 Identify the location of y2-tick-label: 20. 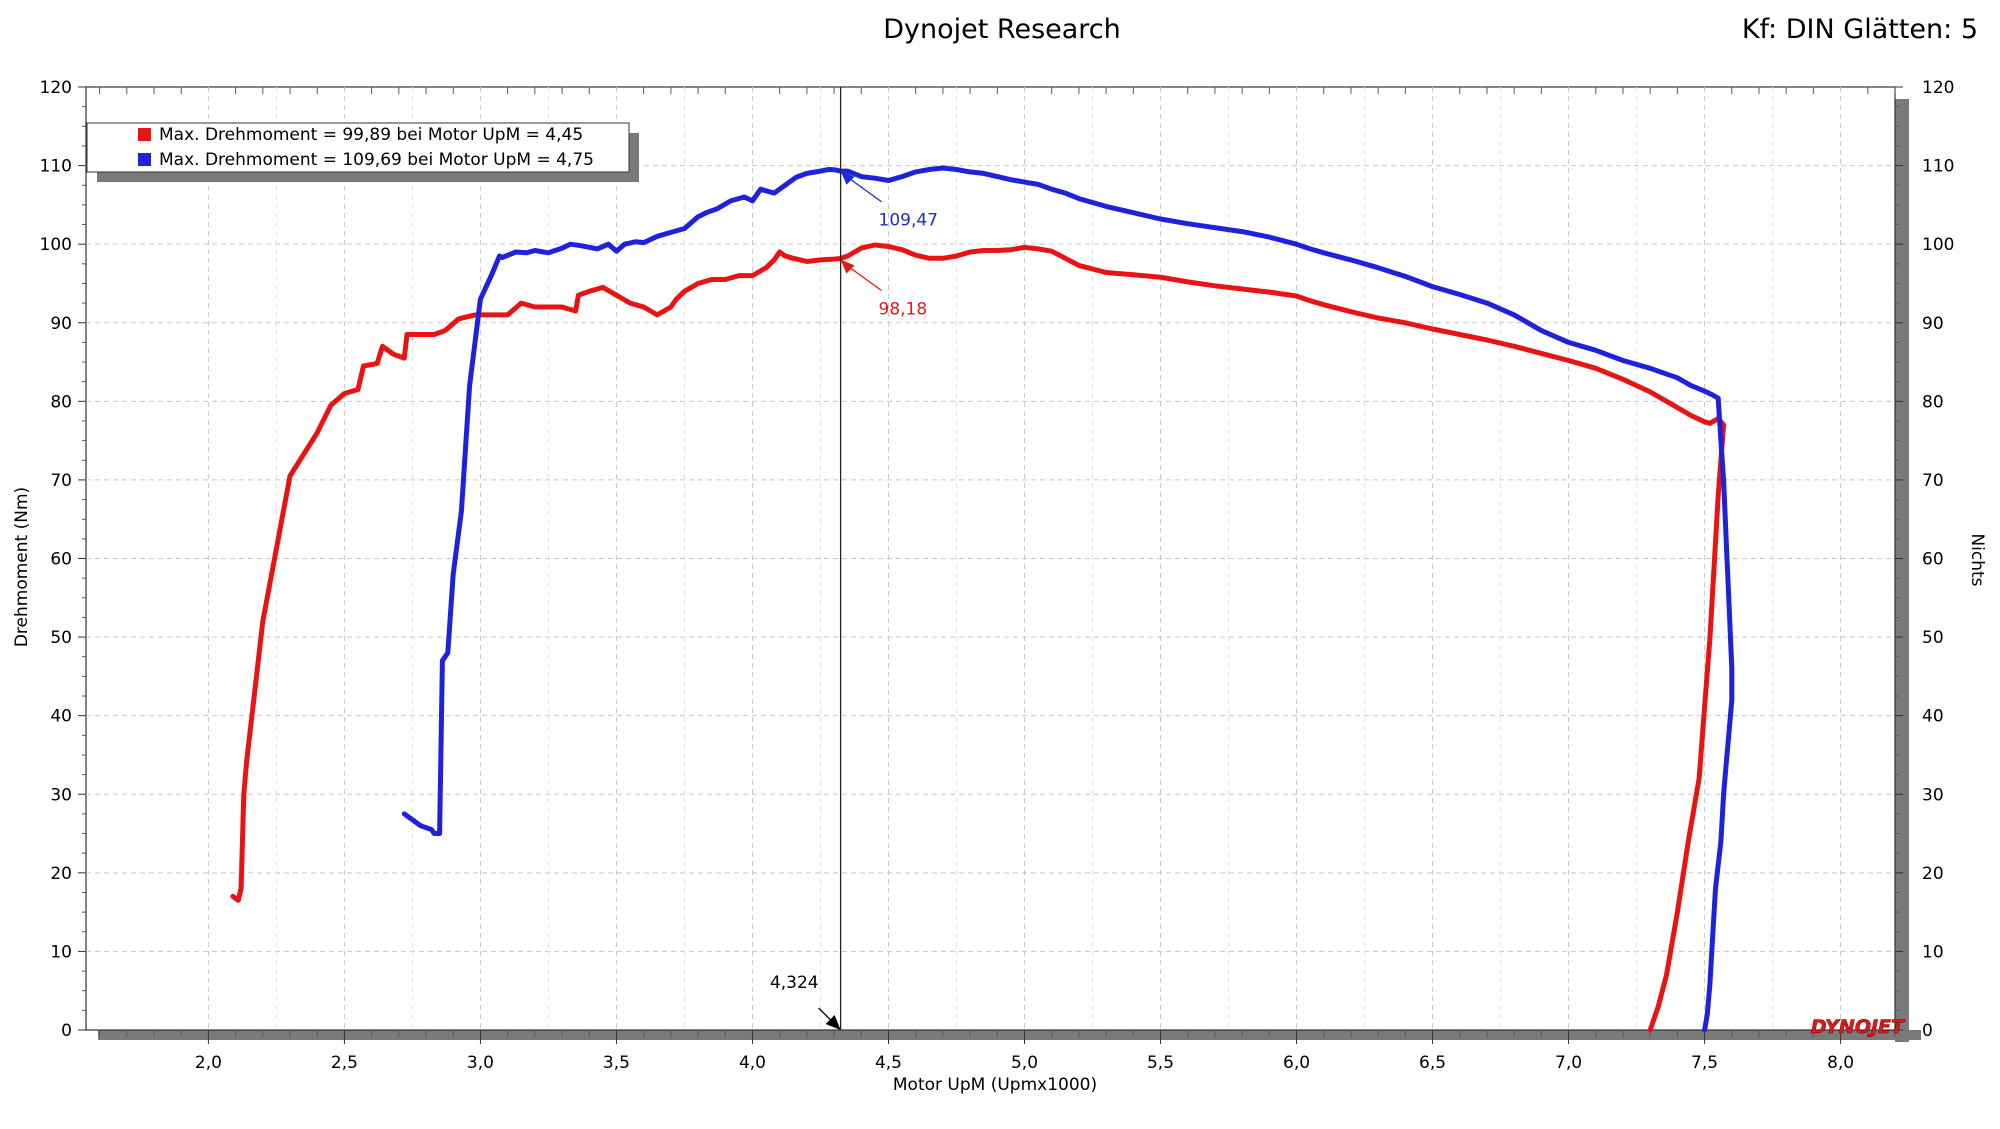
(1933, 874).